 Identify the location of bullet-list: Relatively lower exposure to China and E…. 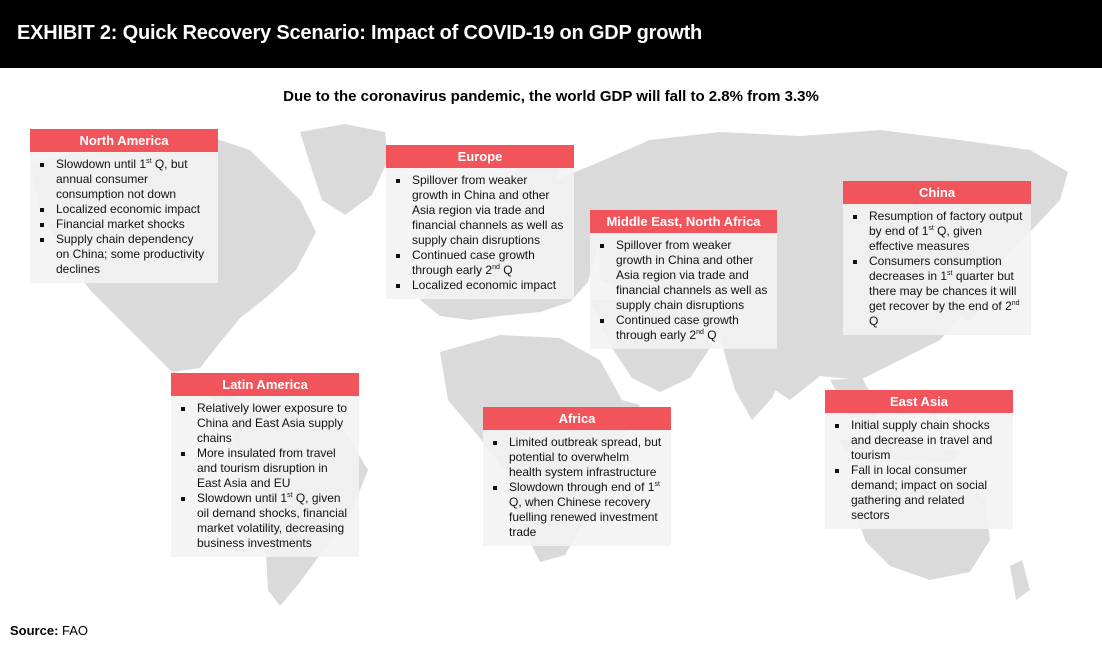
(265, 476).